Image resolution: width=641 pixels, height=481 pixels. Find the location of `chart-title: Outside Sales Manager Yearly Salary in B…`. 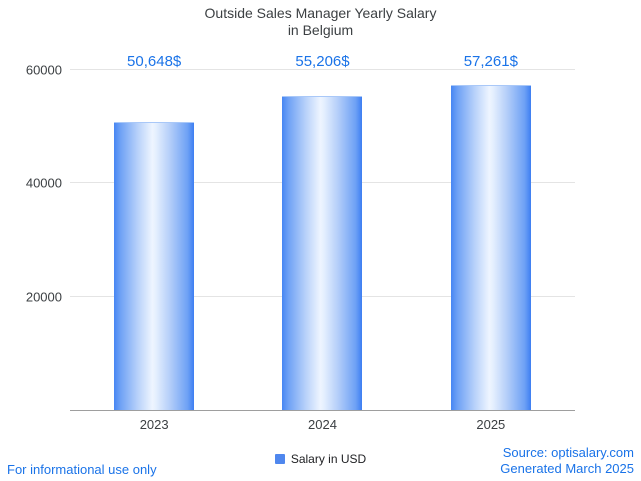

chart-title: Outside Sales Manager Yearly Salary in B… is located at coordinates (320, 21).